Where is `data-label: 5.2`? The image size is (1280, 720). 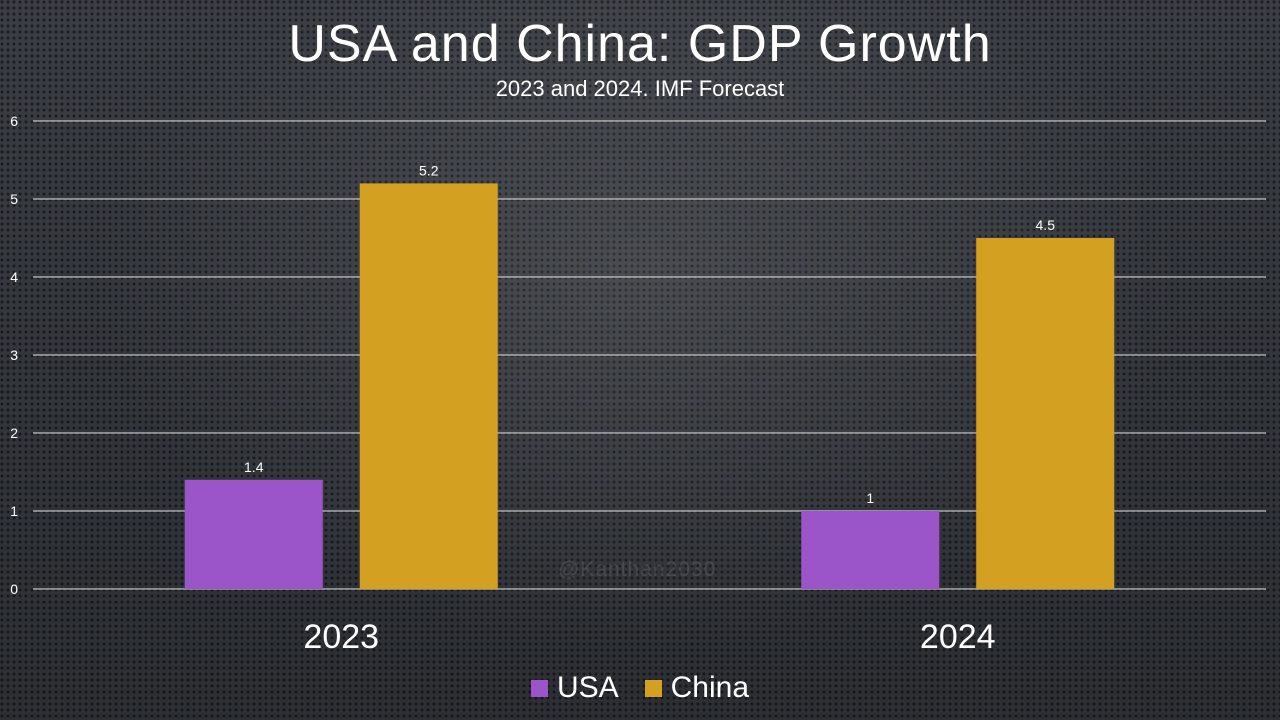
data-label: 5.2 is located at coordinates (429, 170).